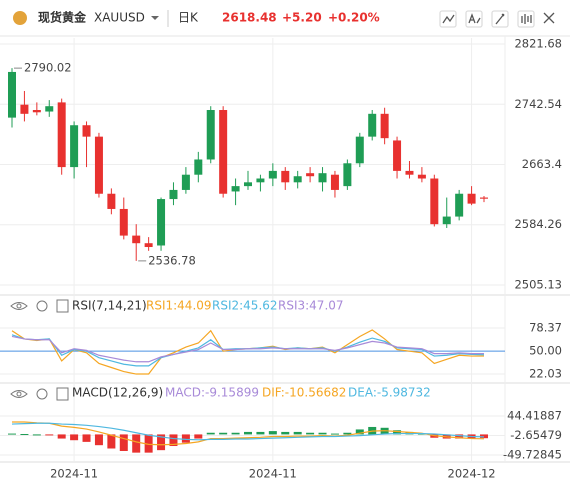  I want to click on y-tick-label: 2663.4, so click(542, 164).